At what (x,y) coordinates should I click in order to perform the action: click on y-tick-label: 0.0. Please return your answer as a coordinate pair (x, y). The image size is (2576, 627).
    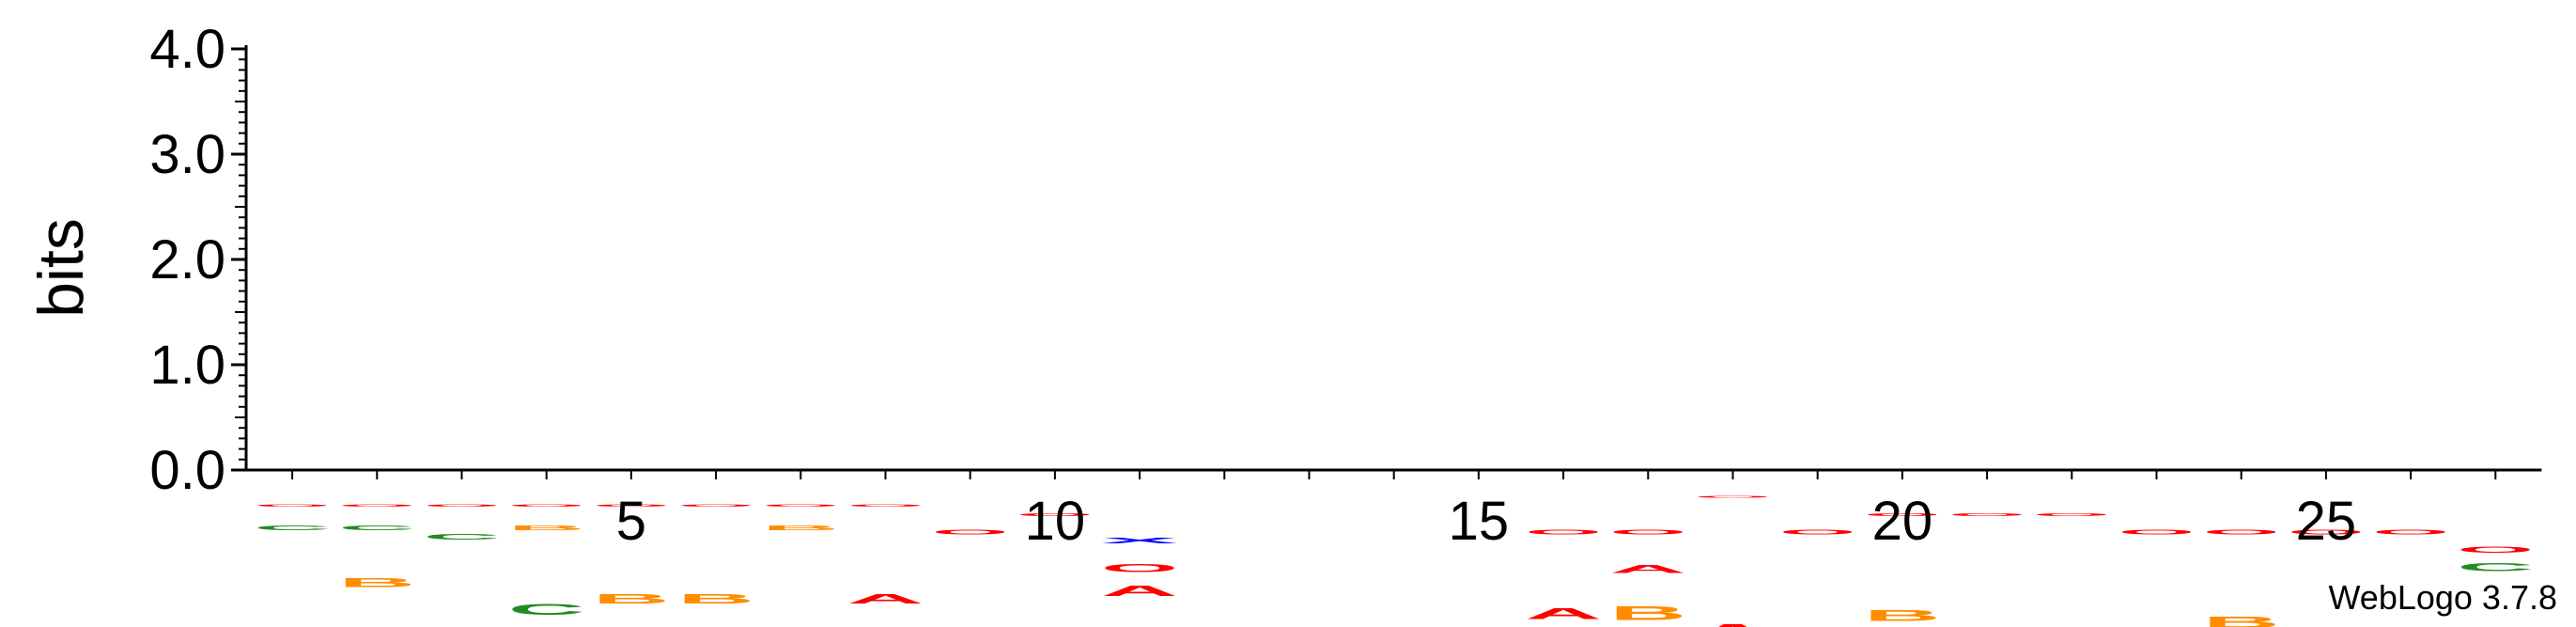
    Looking at the image, I should click on (187, 470).